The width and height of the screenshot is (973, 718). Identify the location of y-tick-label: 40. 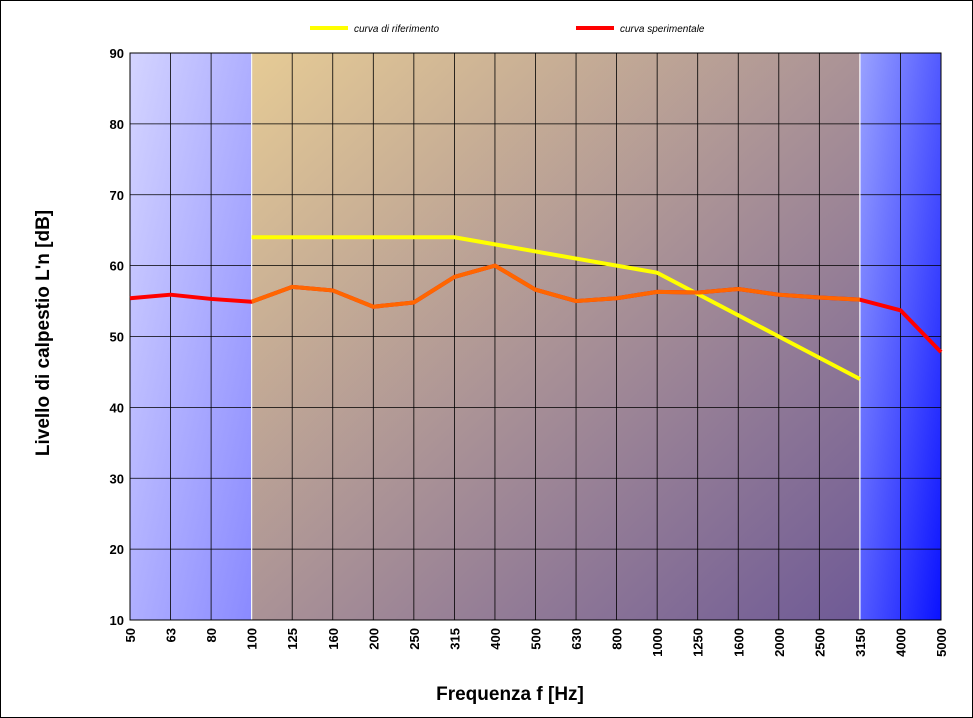
(117, 407).